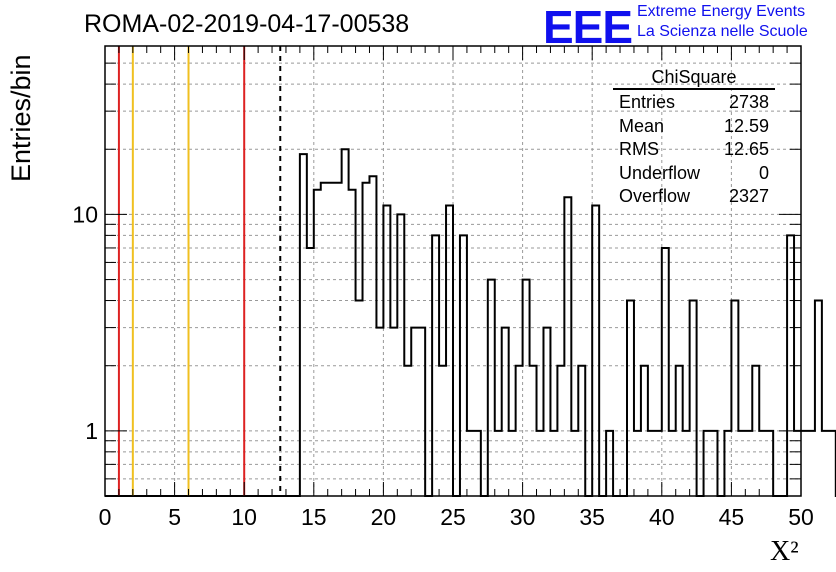 The width and height of the screenshot is (836, 572). I want to click on stats-label: Mean, so click(642, 125).